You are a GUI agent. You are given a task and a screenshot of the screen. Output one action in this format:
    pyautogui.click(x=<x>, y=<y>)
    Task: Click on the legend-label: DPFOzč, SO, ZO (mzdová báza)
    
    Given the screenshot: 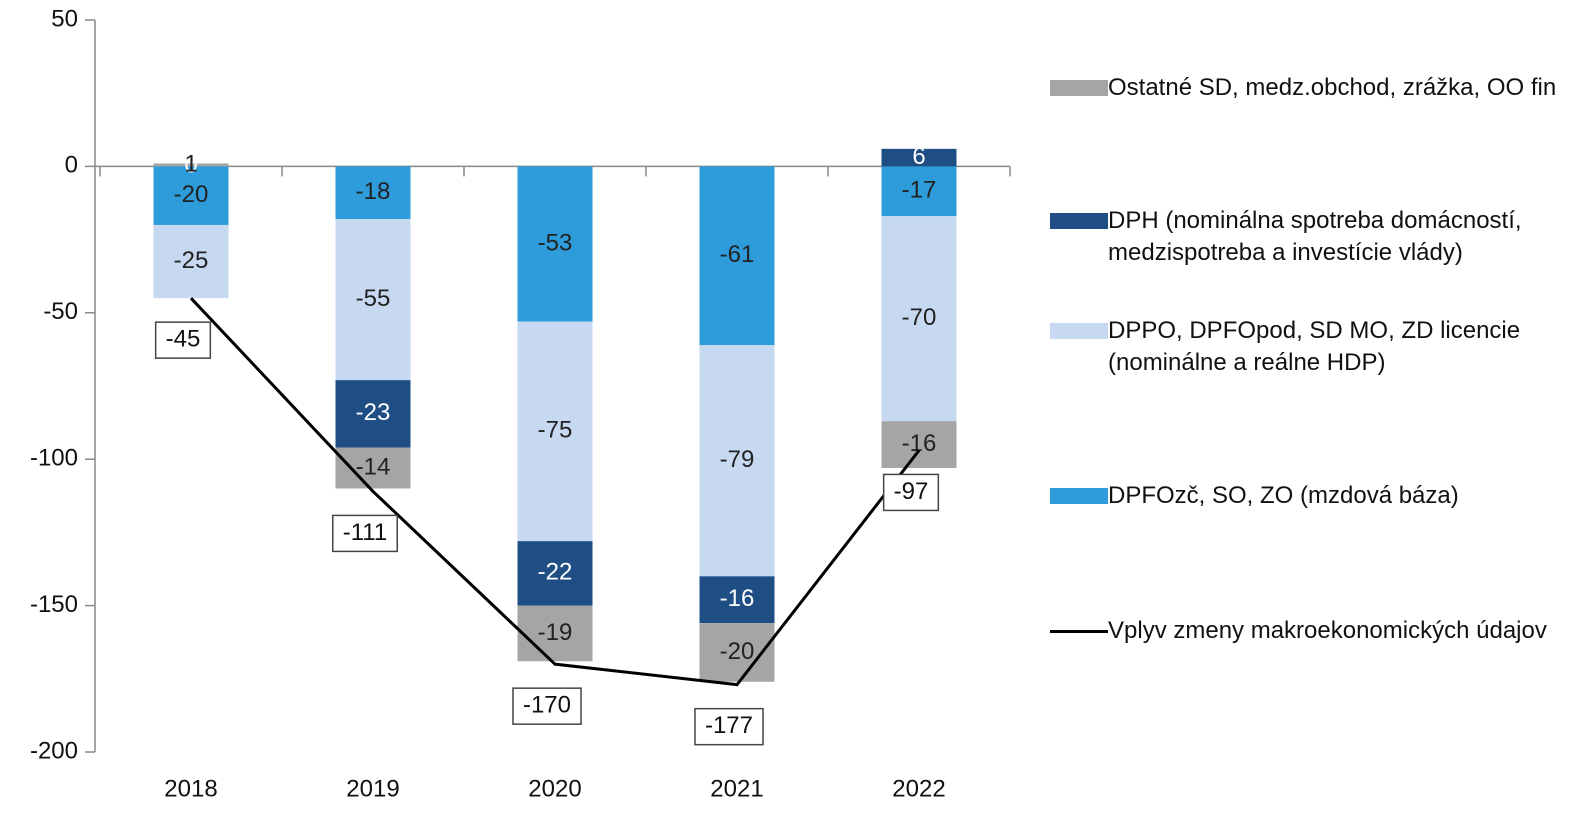 What is the action you would take?
    pyautogui.click(x=1283, y=495)
    